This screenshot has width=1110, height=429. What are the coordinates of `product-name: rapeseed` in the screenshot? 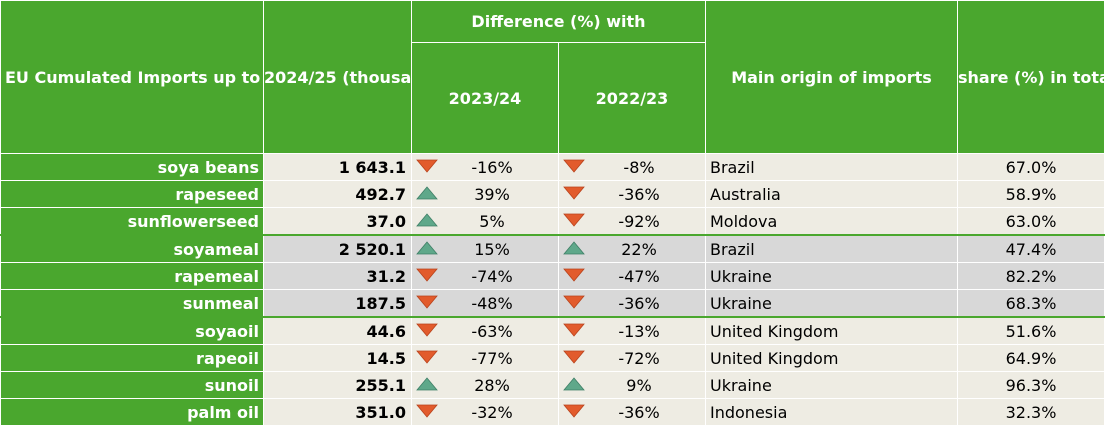 It's located at (132, 194).